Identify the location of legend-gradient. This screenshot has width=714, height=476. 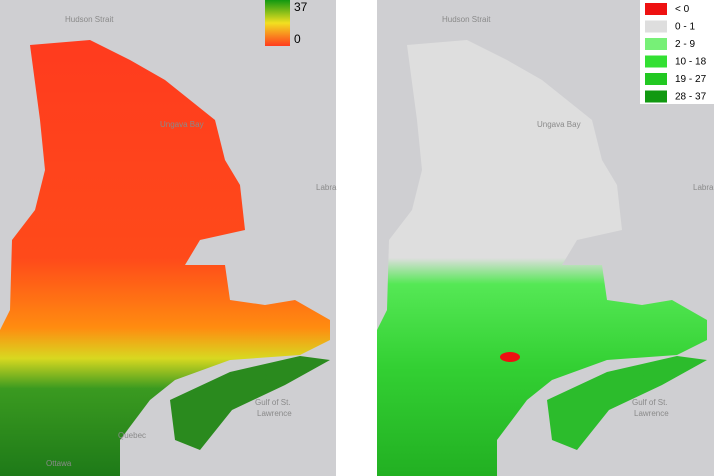
(277, 23).